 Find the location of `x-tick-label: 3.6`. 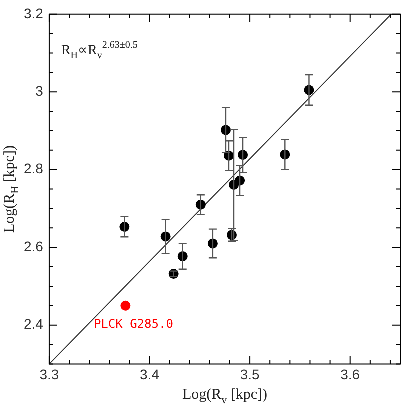

x-tick-label: 3.6 is located at coordinates (350, 374).